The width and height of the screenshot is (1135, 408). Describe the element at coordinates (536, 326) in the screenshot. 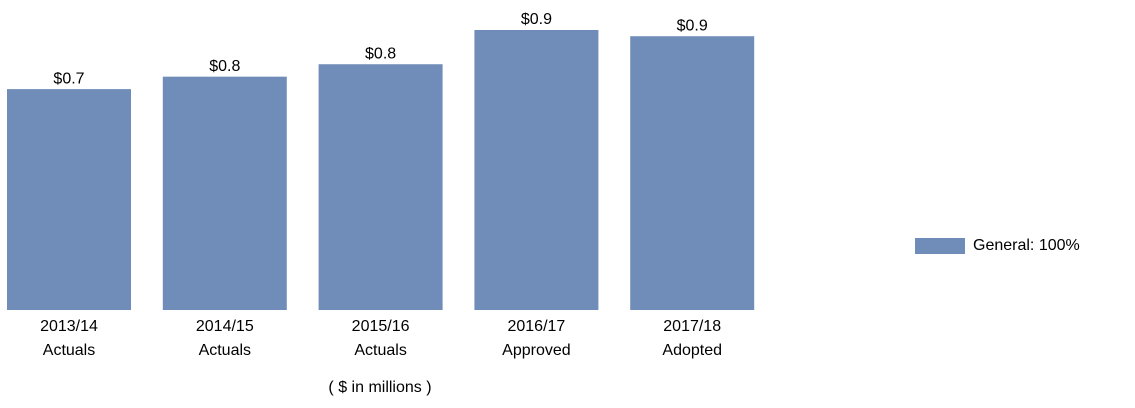

I see `x-tick-label: 2016/17` at that location.